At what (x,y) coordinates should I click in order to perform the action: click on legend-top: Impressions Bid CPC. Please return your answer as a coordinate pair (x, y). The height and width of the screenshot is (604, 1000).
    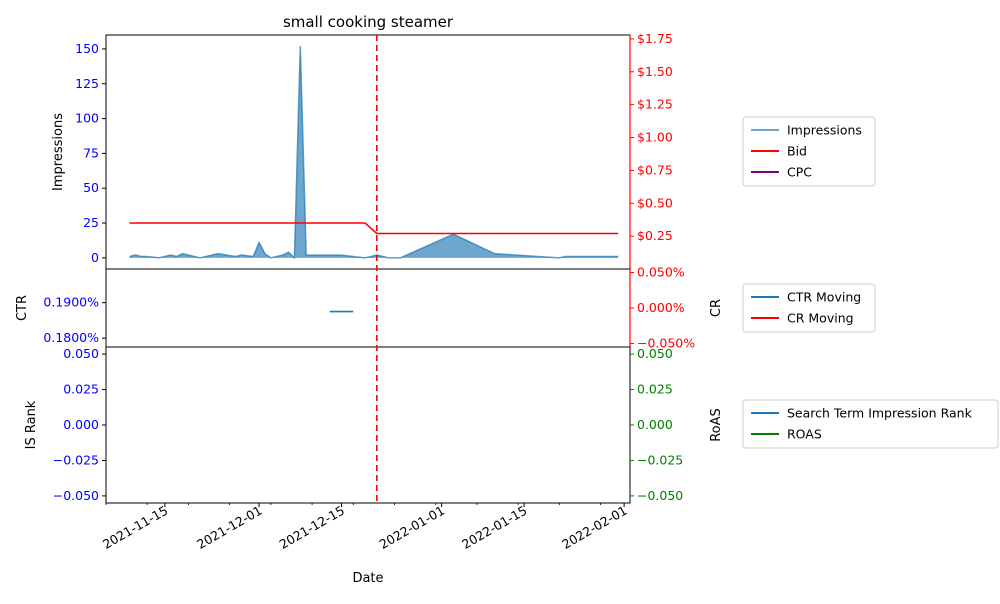
    Looking at the image, I should click on (809, 151).